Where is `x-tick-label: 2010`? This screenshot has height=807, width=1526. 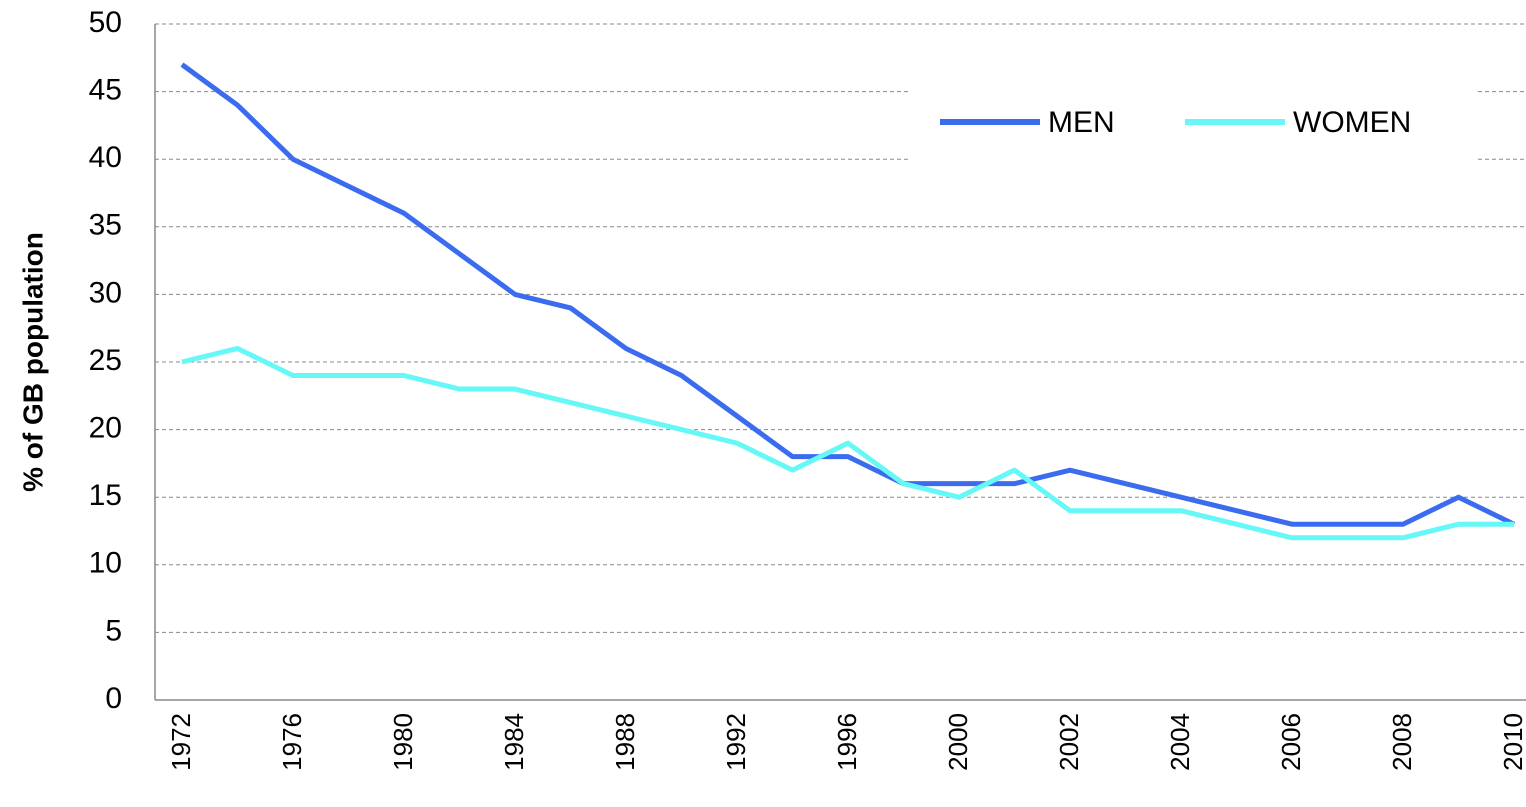 x-tick-label: 2010 is located at coordinates (1512, 742).